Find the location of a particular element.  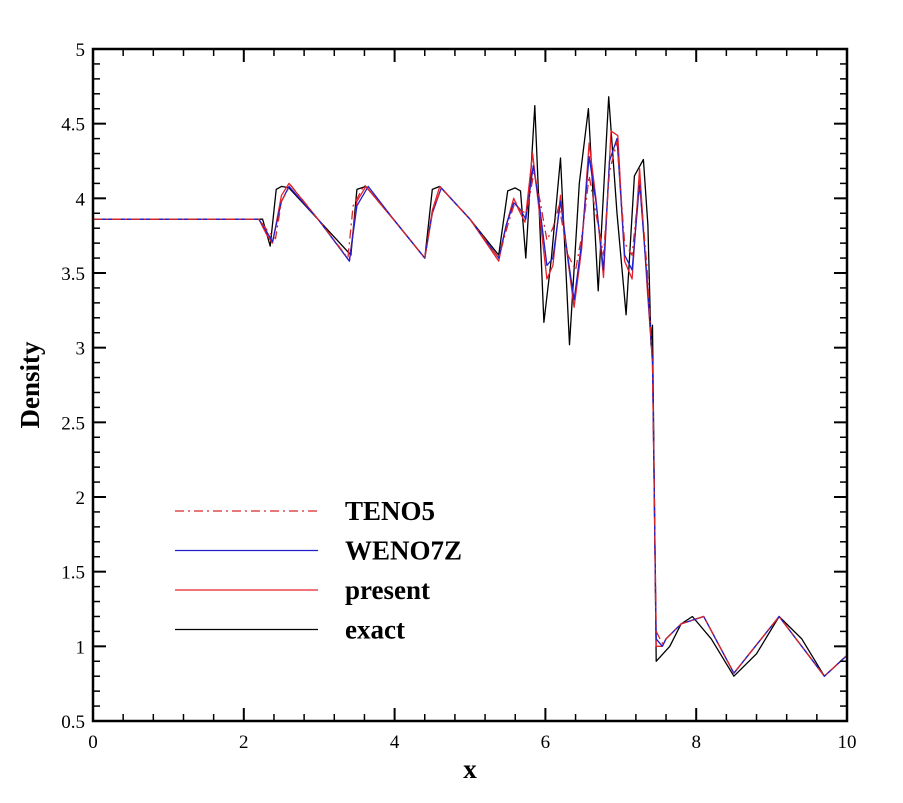

y-tick-label: 5 is located at coordinates (81, 50).